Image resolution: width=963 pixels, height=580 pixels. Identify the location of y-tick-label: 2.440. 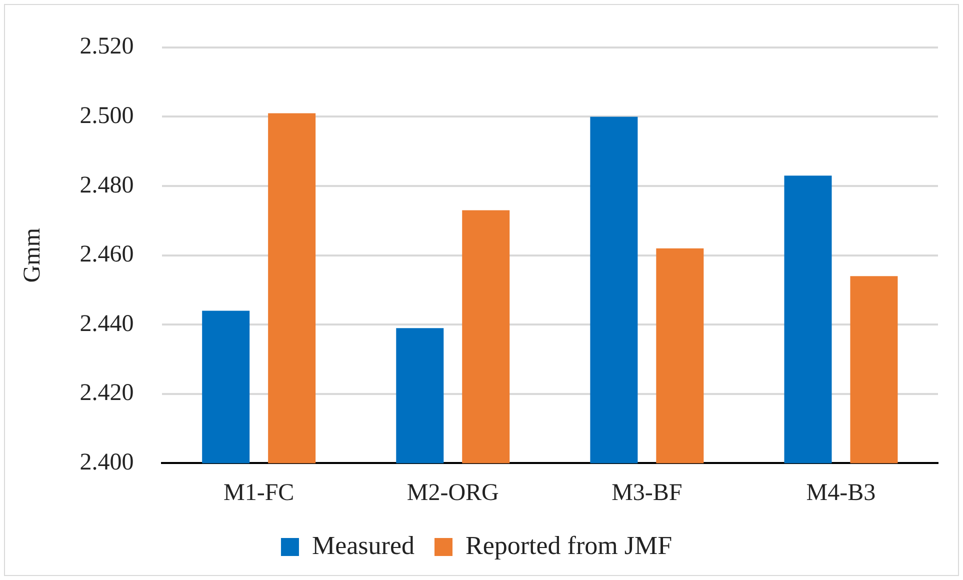
(107, 323).